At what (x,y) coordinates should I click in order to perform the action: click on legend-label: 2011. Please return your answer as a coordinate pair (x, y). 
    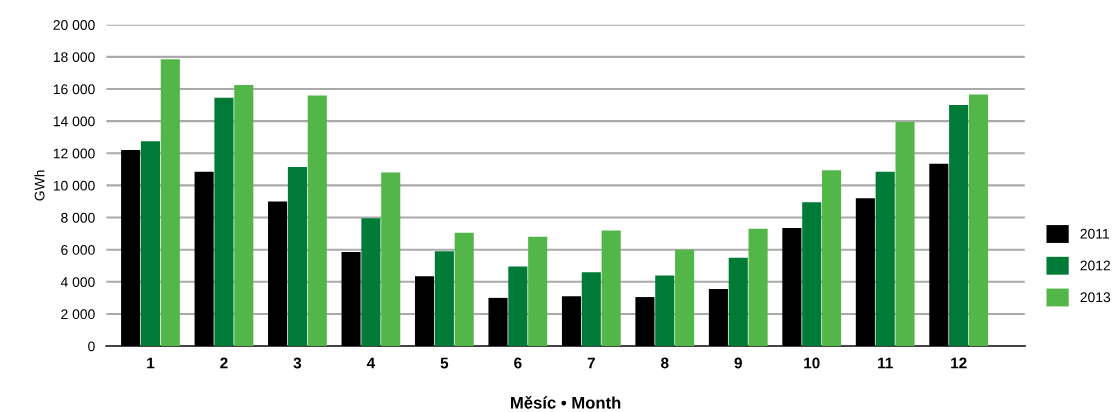
    Looking at the image, I should click on (1095, 233).